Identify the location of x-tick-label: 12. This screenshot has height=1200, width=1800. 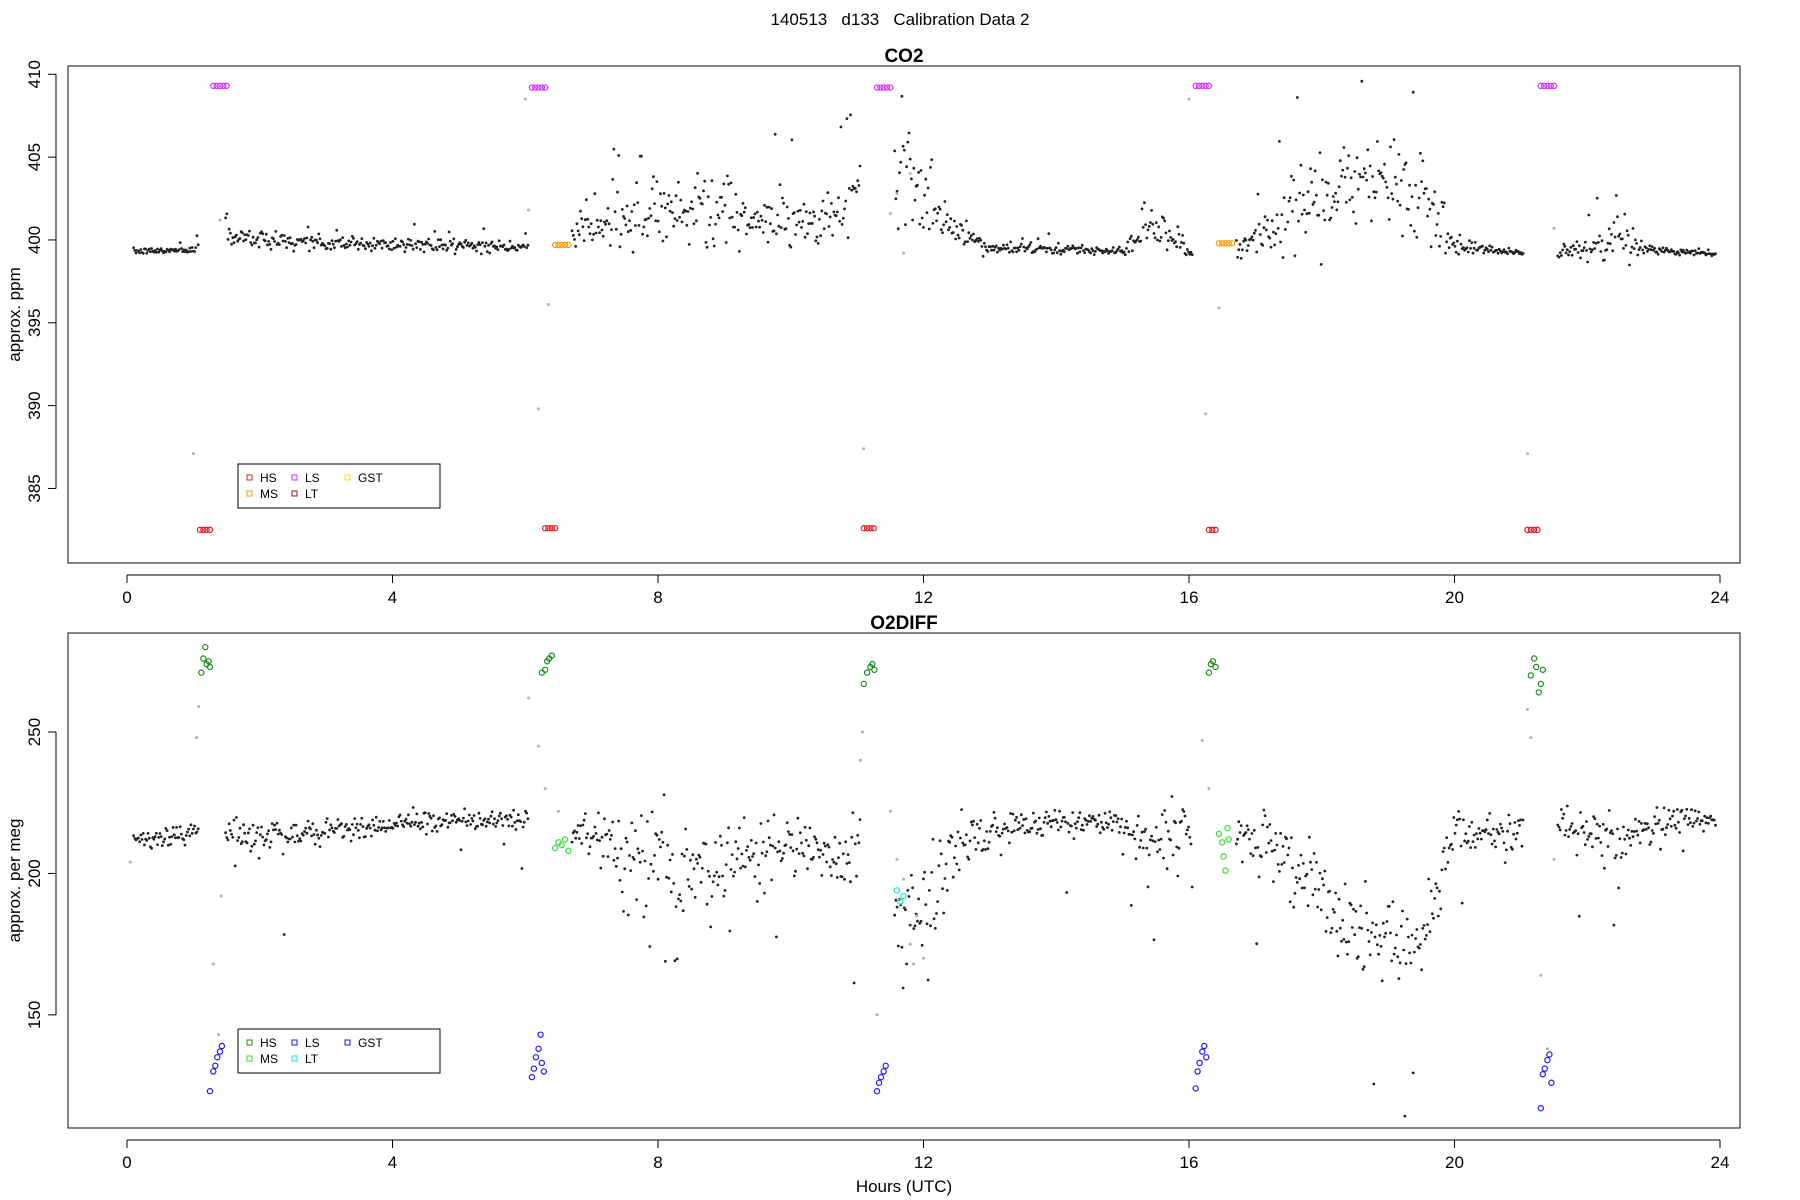
(923, 597).